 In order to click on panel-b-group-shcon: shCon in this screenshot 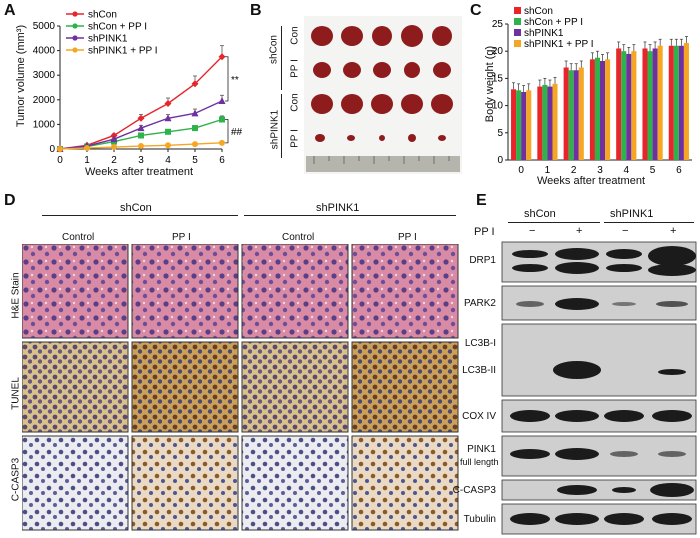, I will do `click(274, 49)`.